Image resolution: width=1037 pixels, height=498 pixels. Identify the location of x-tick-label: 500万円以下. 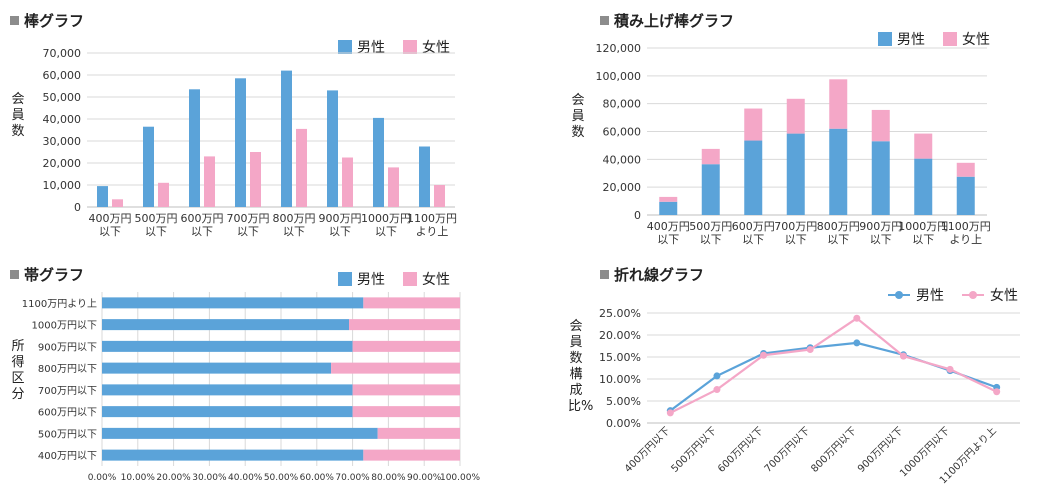
(156, 225).